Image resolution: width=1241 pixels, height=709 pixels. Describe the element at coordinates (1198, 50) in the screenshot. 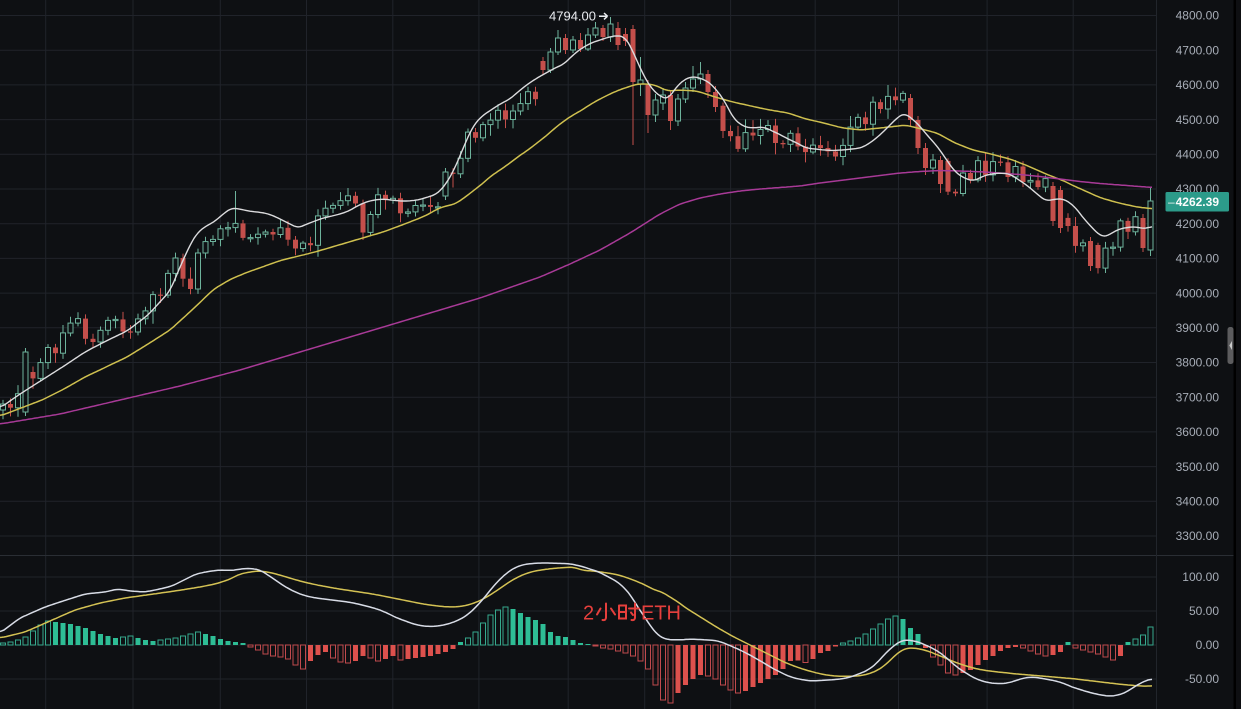

I see `svg-text: 4700.00` at that location.